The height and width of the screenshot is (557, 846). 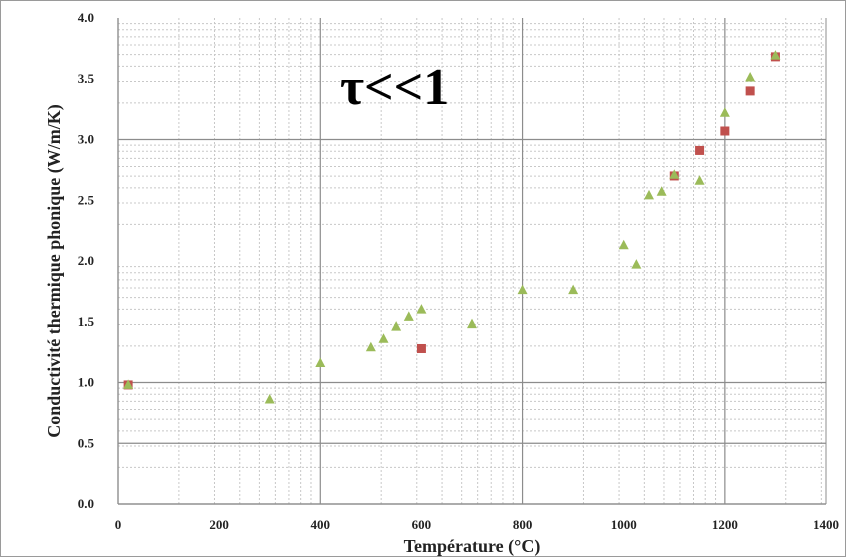 I want to click on y-tick-label: 1.0, so click(x=86, y=382).